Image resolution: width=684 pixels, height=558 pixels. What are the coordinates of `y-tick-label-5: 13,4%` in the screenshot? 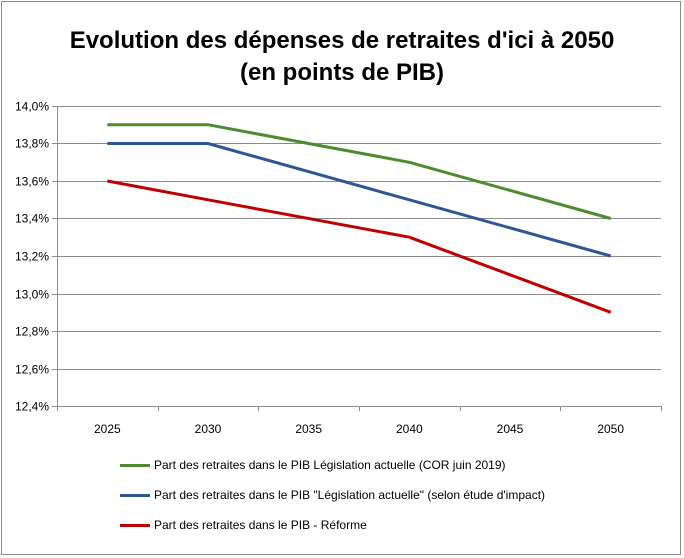 It's located at (32, 219).